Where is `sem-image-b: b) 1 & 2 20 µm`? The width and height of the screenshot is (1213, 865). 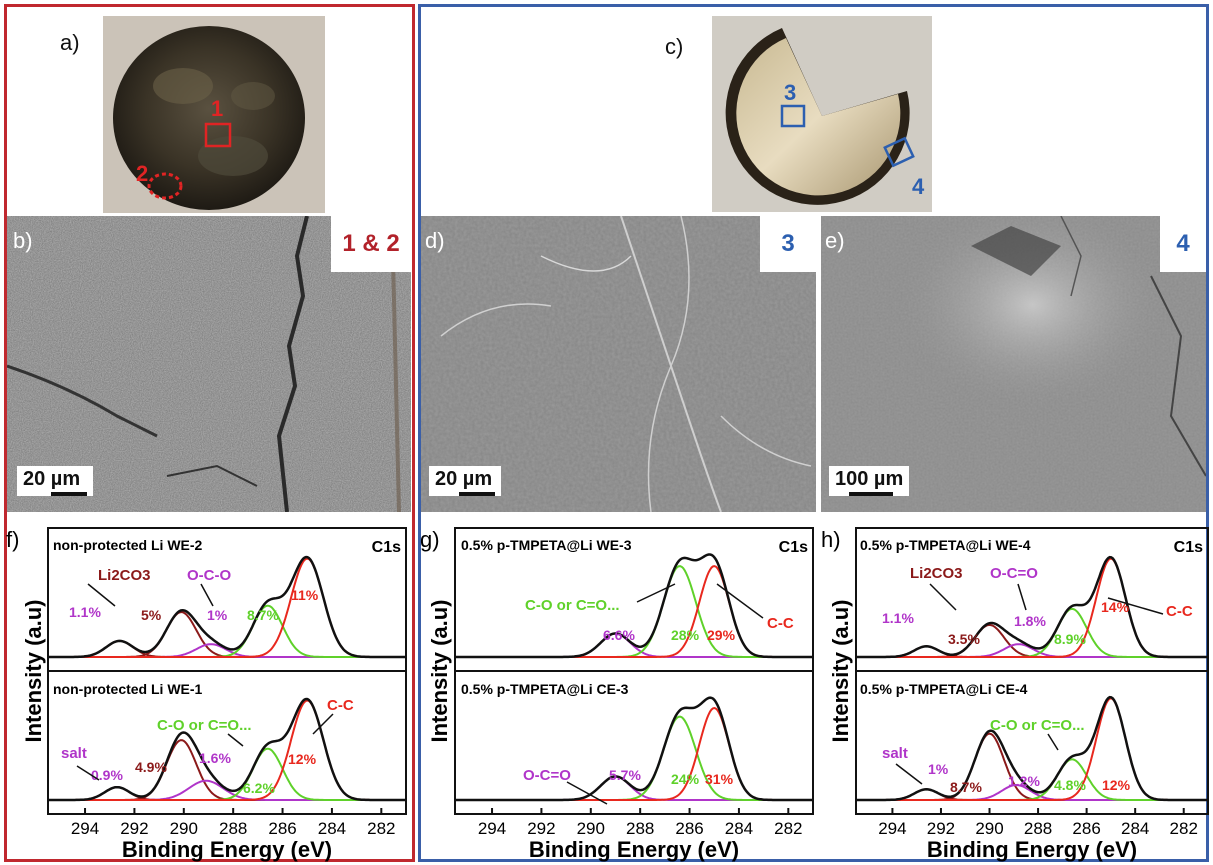 sem-image-b: b) 1 & 2 20 µm is located at coordinates (209, 364).